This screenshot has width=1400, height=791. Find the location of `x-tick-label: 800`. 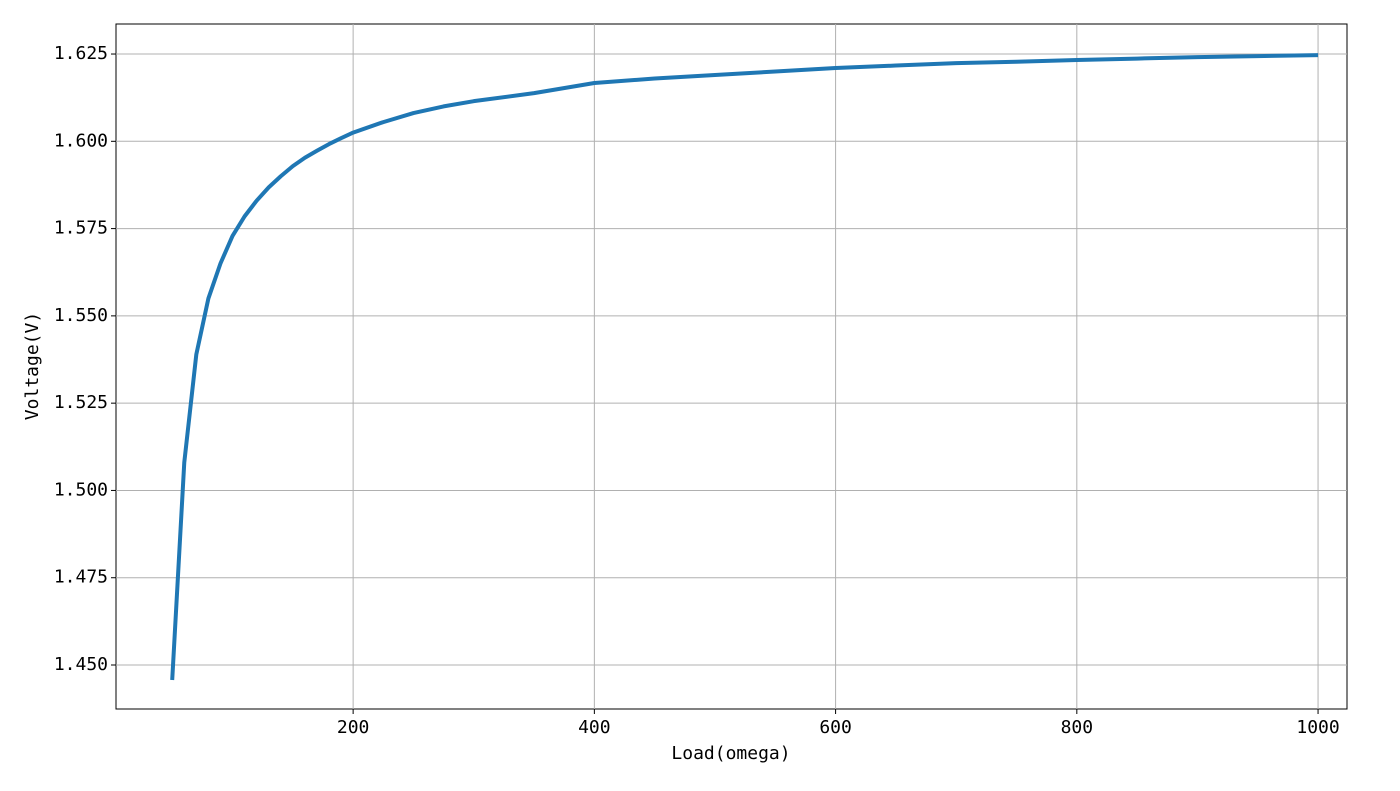

x-tick-label: 800 is located at coordinates (1077, 727).